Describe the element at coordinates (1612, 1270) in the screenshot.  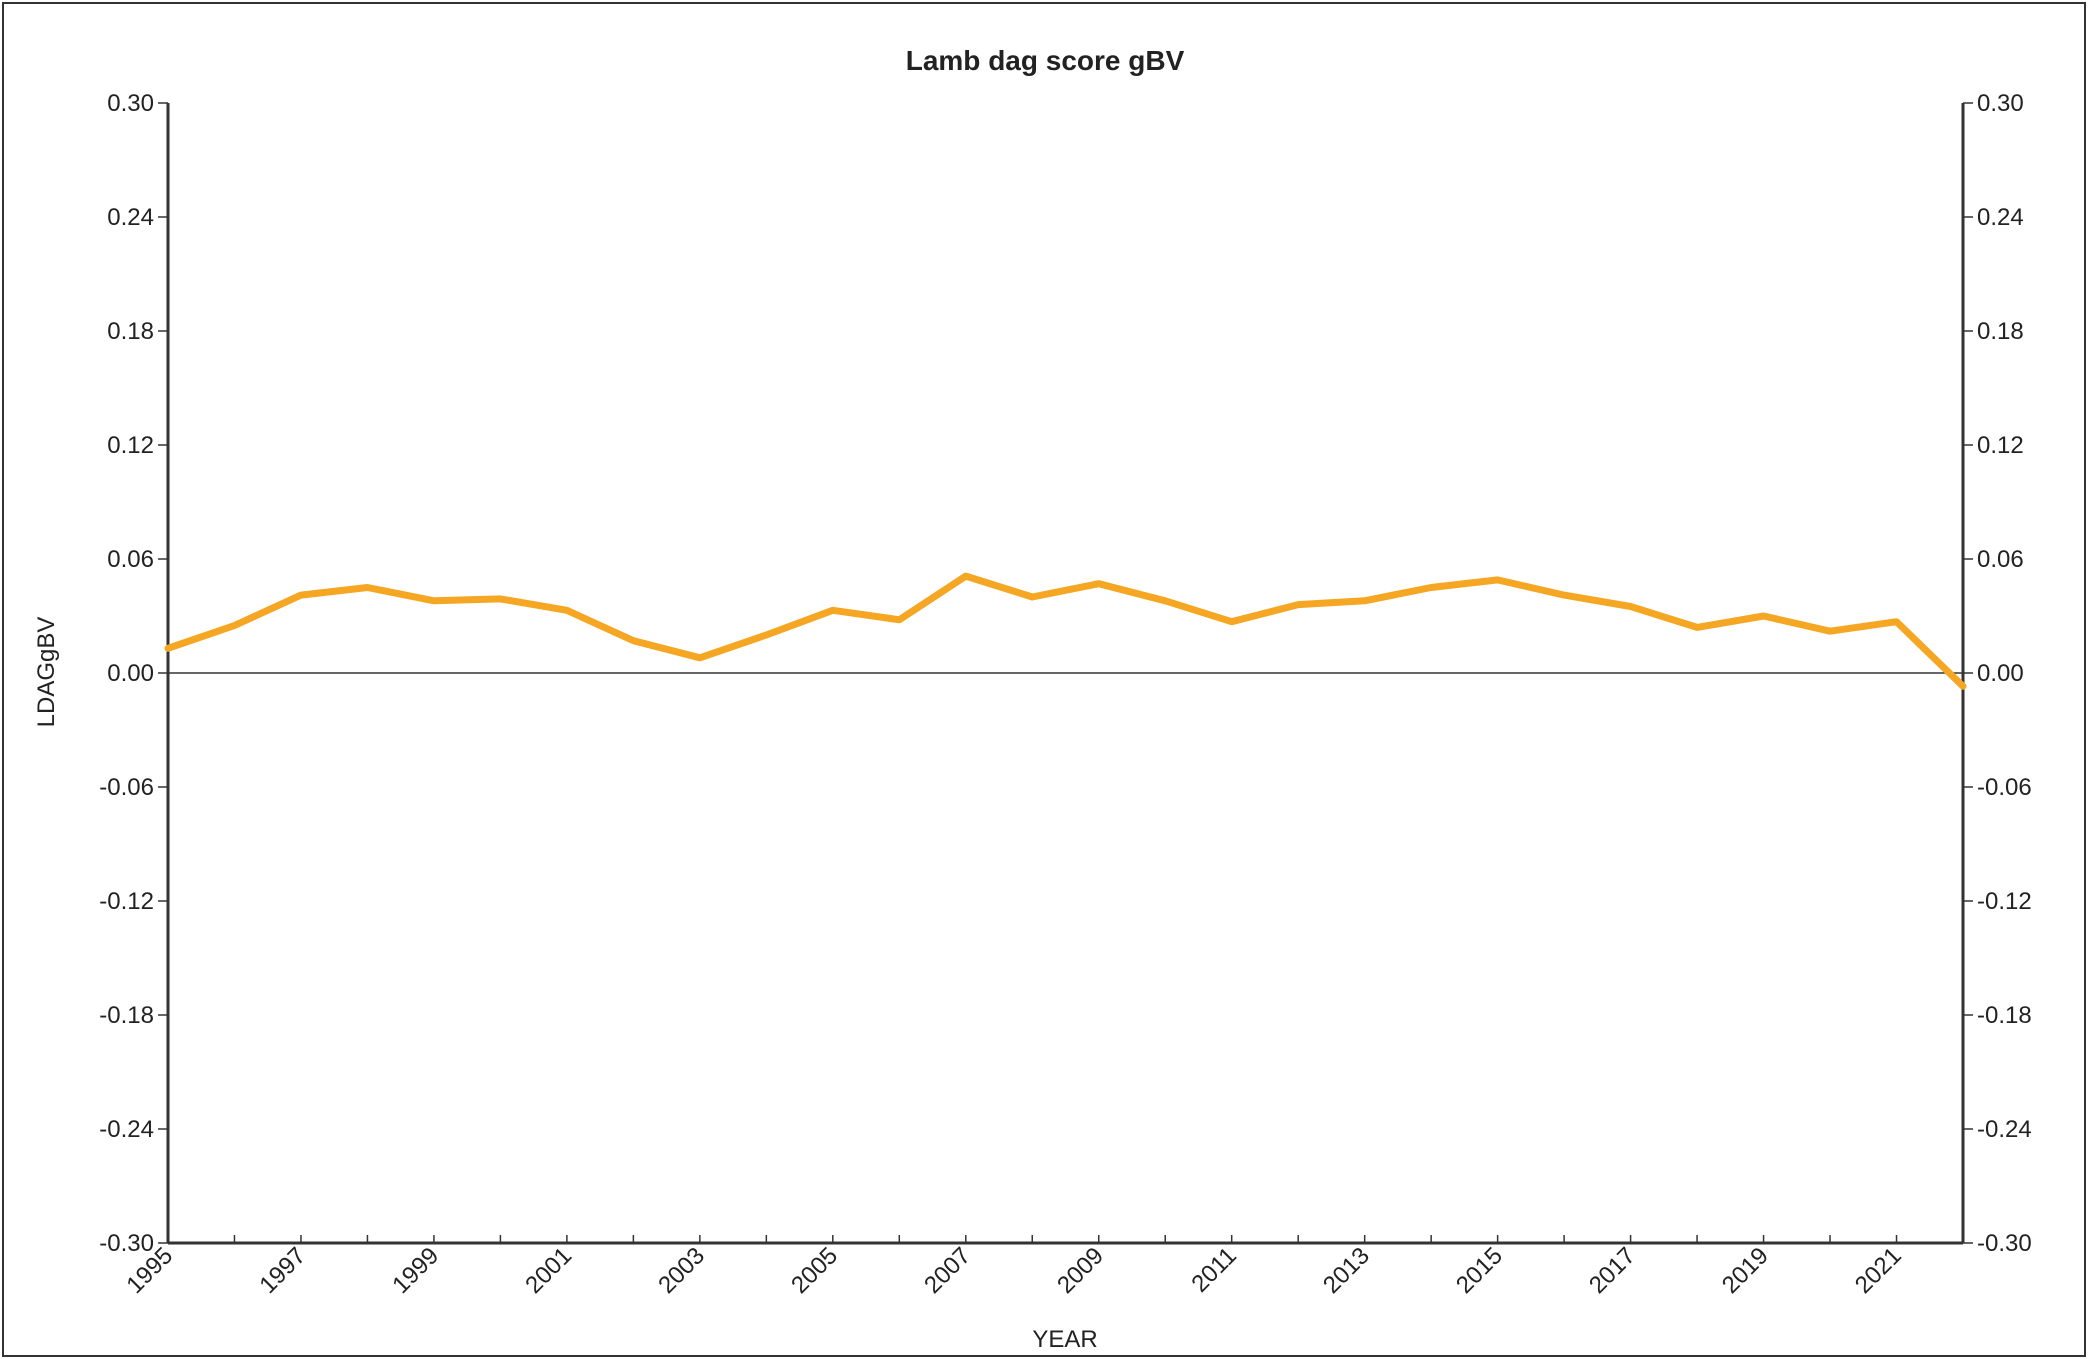
I see `x-tick-label: 2017` at that location.